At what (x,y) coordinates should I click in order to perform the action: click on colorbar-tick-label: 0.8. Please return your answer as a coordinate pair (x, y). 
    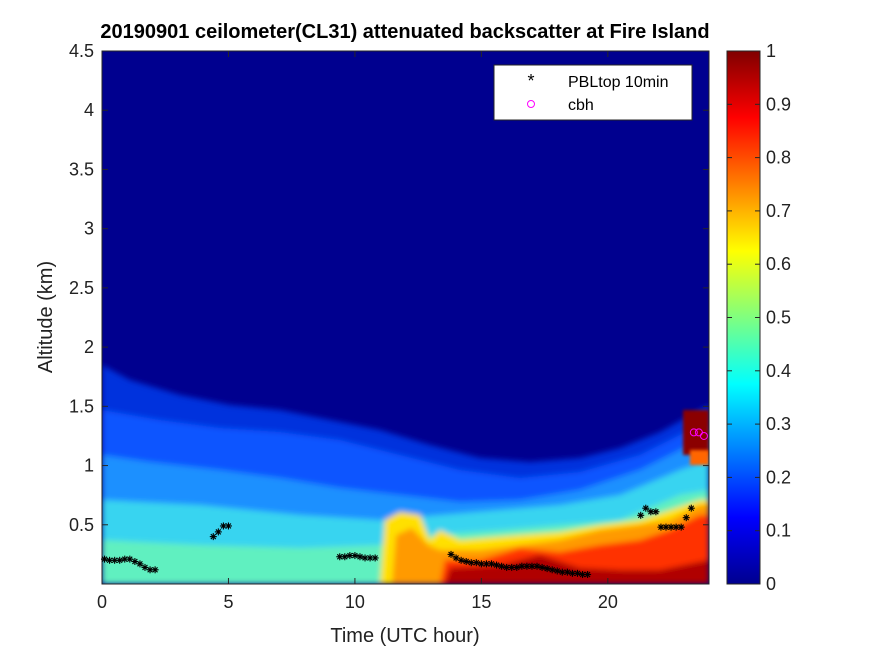
    Looking at the image, I should click on (778, 158).